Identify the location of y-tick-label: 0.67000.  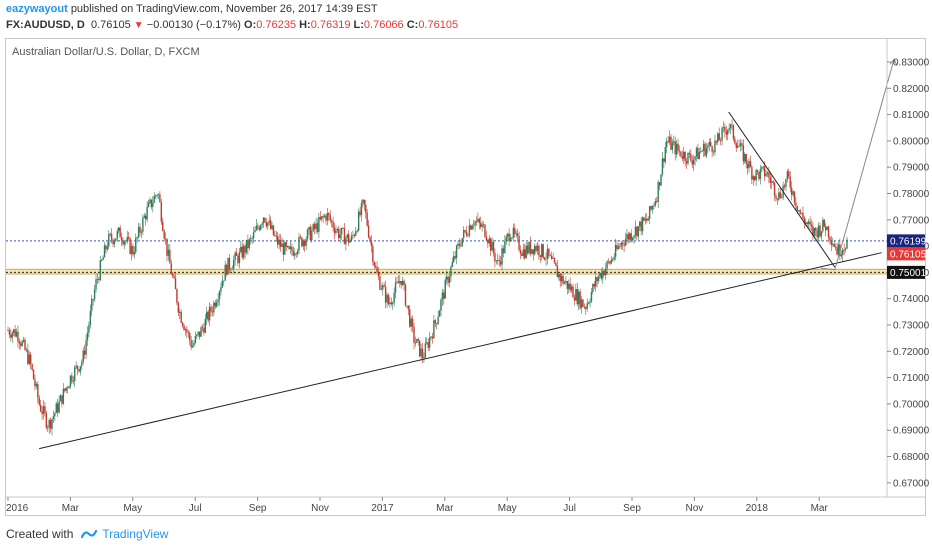
(911, 483).